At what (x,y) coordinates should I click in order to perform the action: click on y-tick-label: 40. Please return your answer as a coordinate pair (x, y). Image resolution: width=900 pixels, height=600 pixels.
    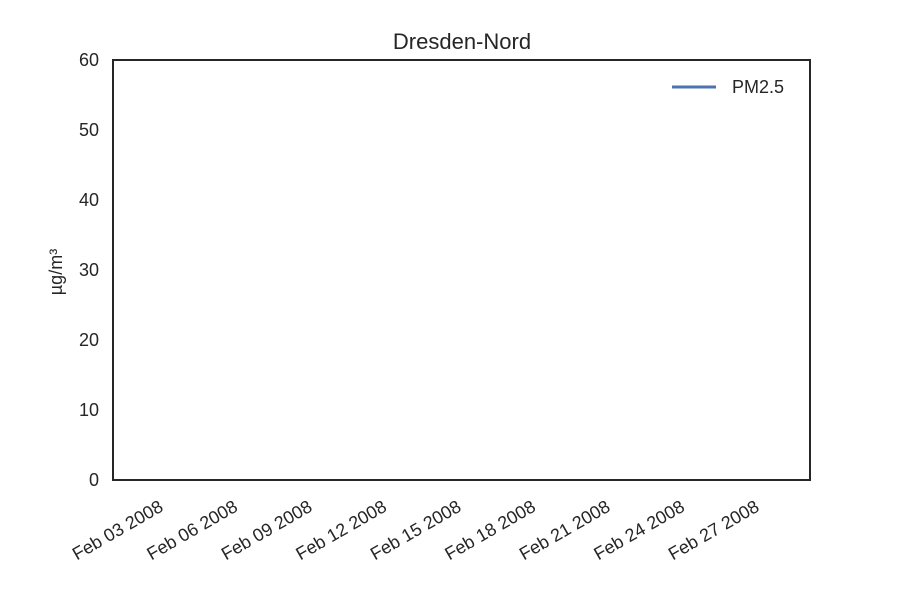
    Looking at the image, I should click on (89, 200).